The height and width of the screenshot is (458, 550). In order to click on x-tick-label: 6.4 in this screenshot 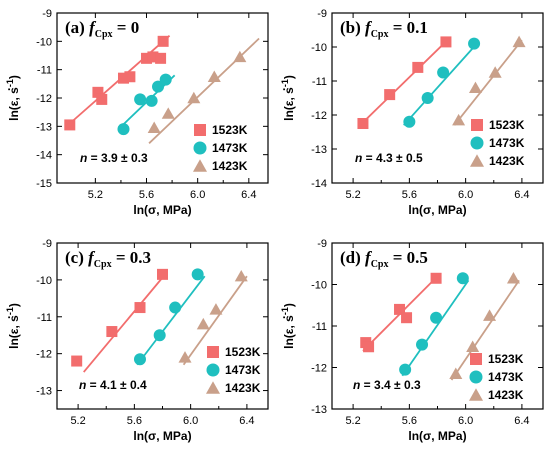, I will do `click(248, 195)`.